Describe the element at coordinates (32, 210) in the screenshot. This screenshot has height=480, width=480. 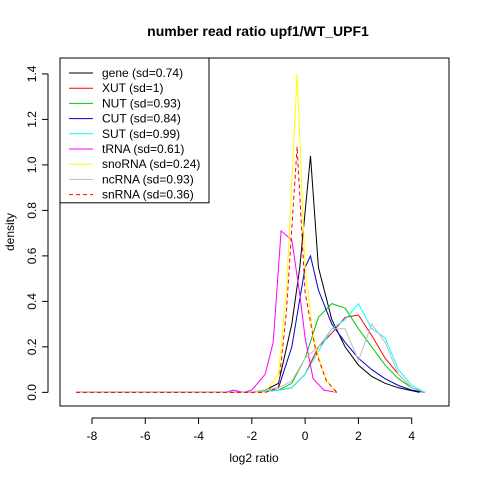
I see `y-tick-label: 0.8` at that location.